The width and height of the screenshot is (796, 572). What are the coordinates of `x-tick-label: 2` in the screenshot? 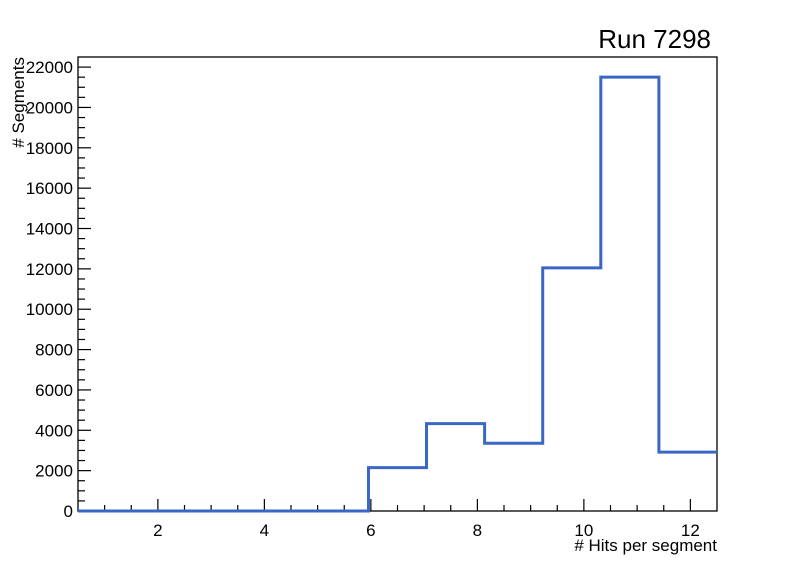 It's located at (157, 530).